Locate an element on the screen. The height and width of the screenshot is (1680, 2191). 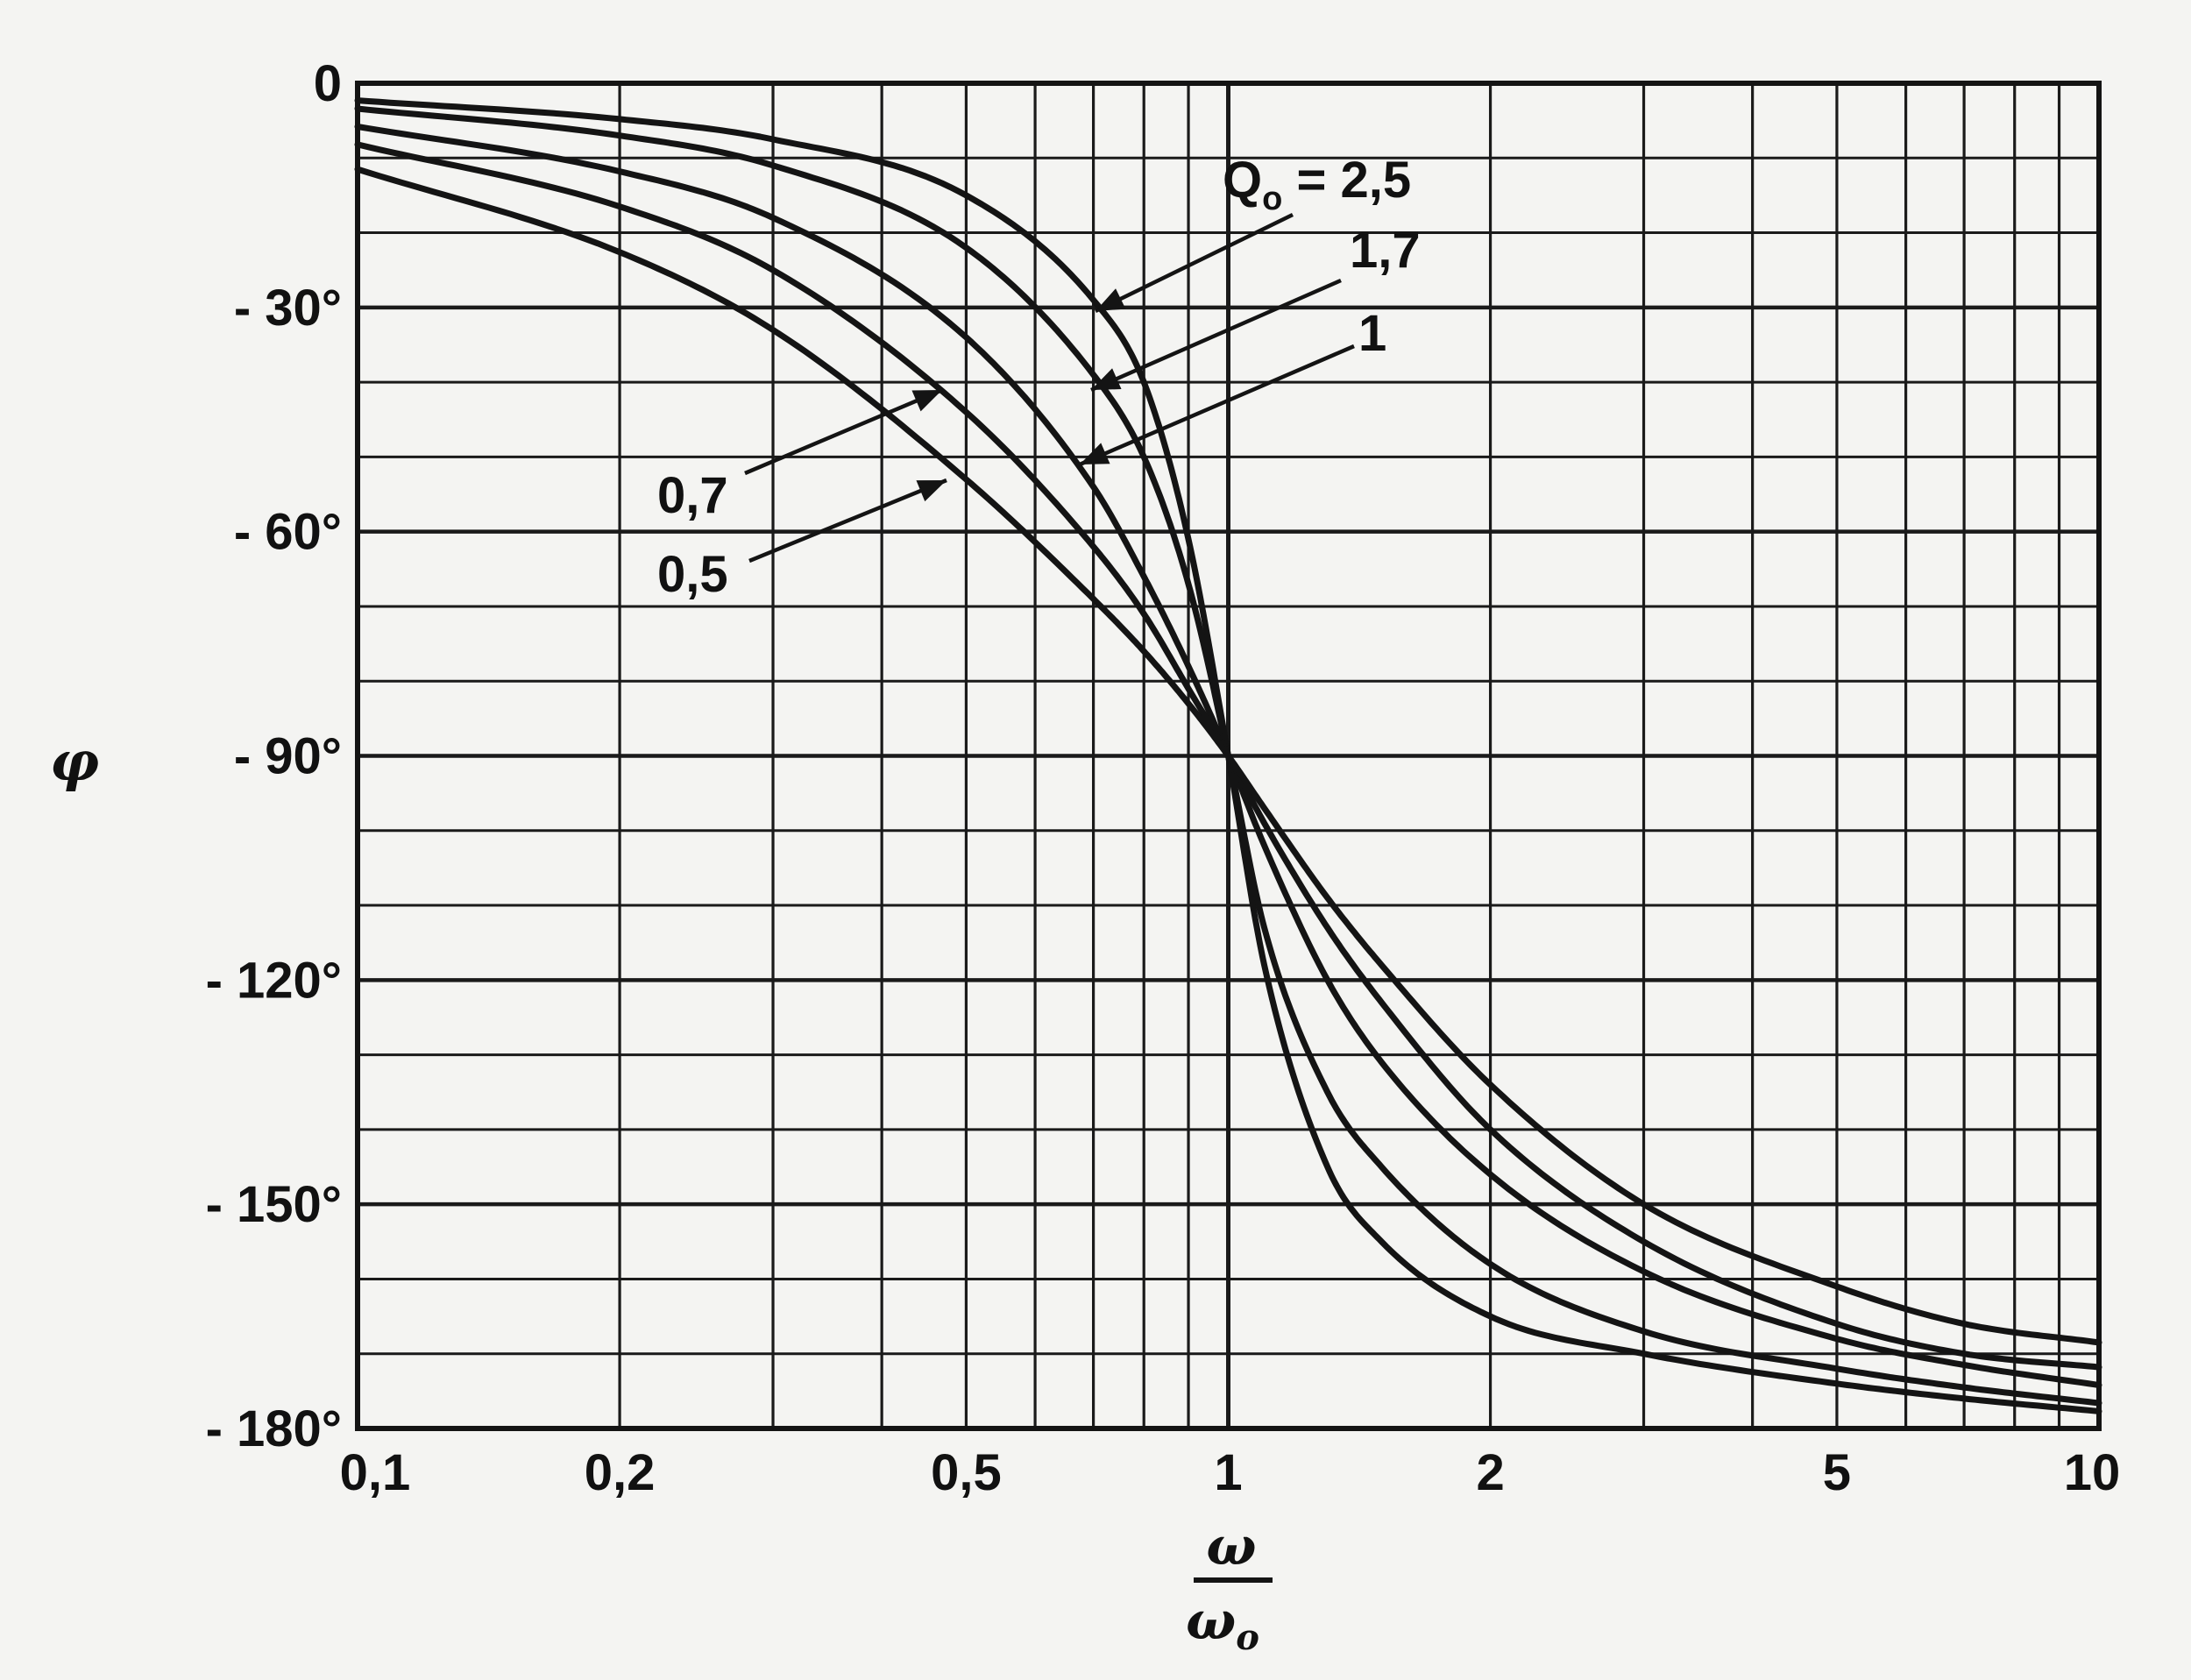
annotation-leader-q1 is located at coordinates (1217, 405).